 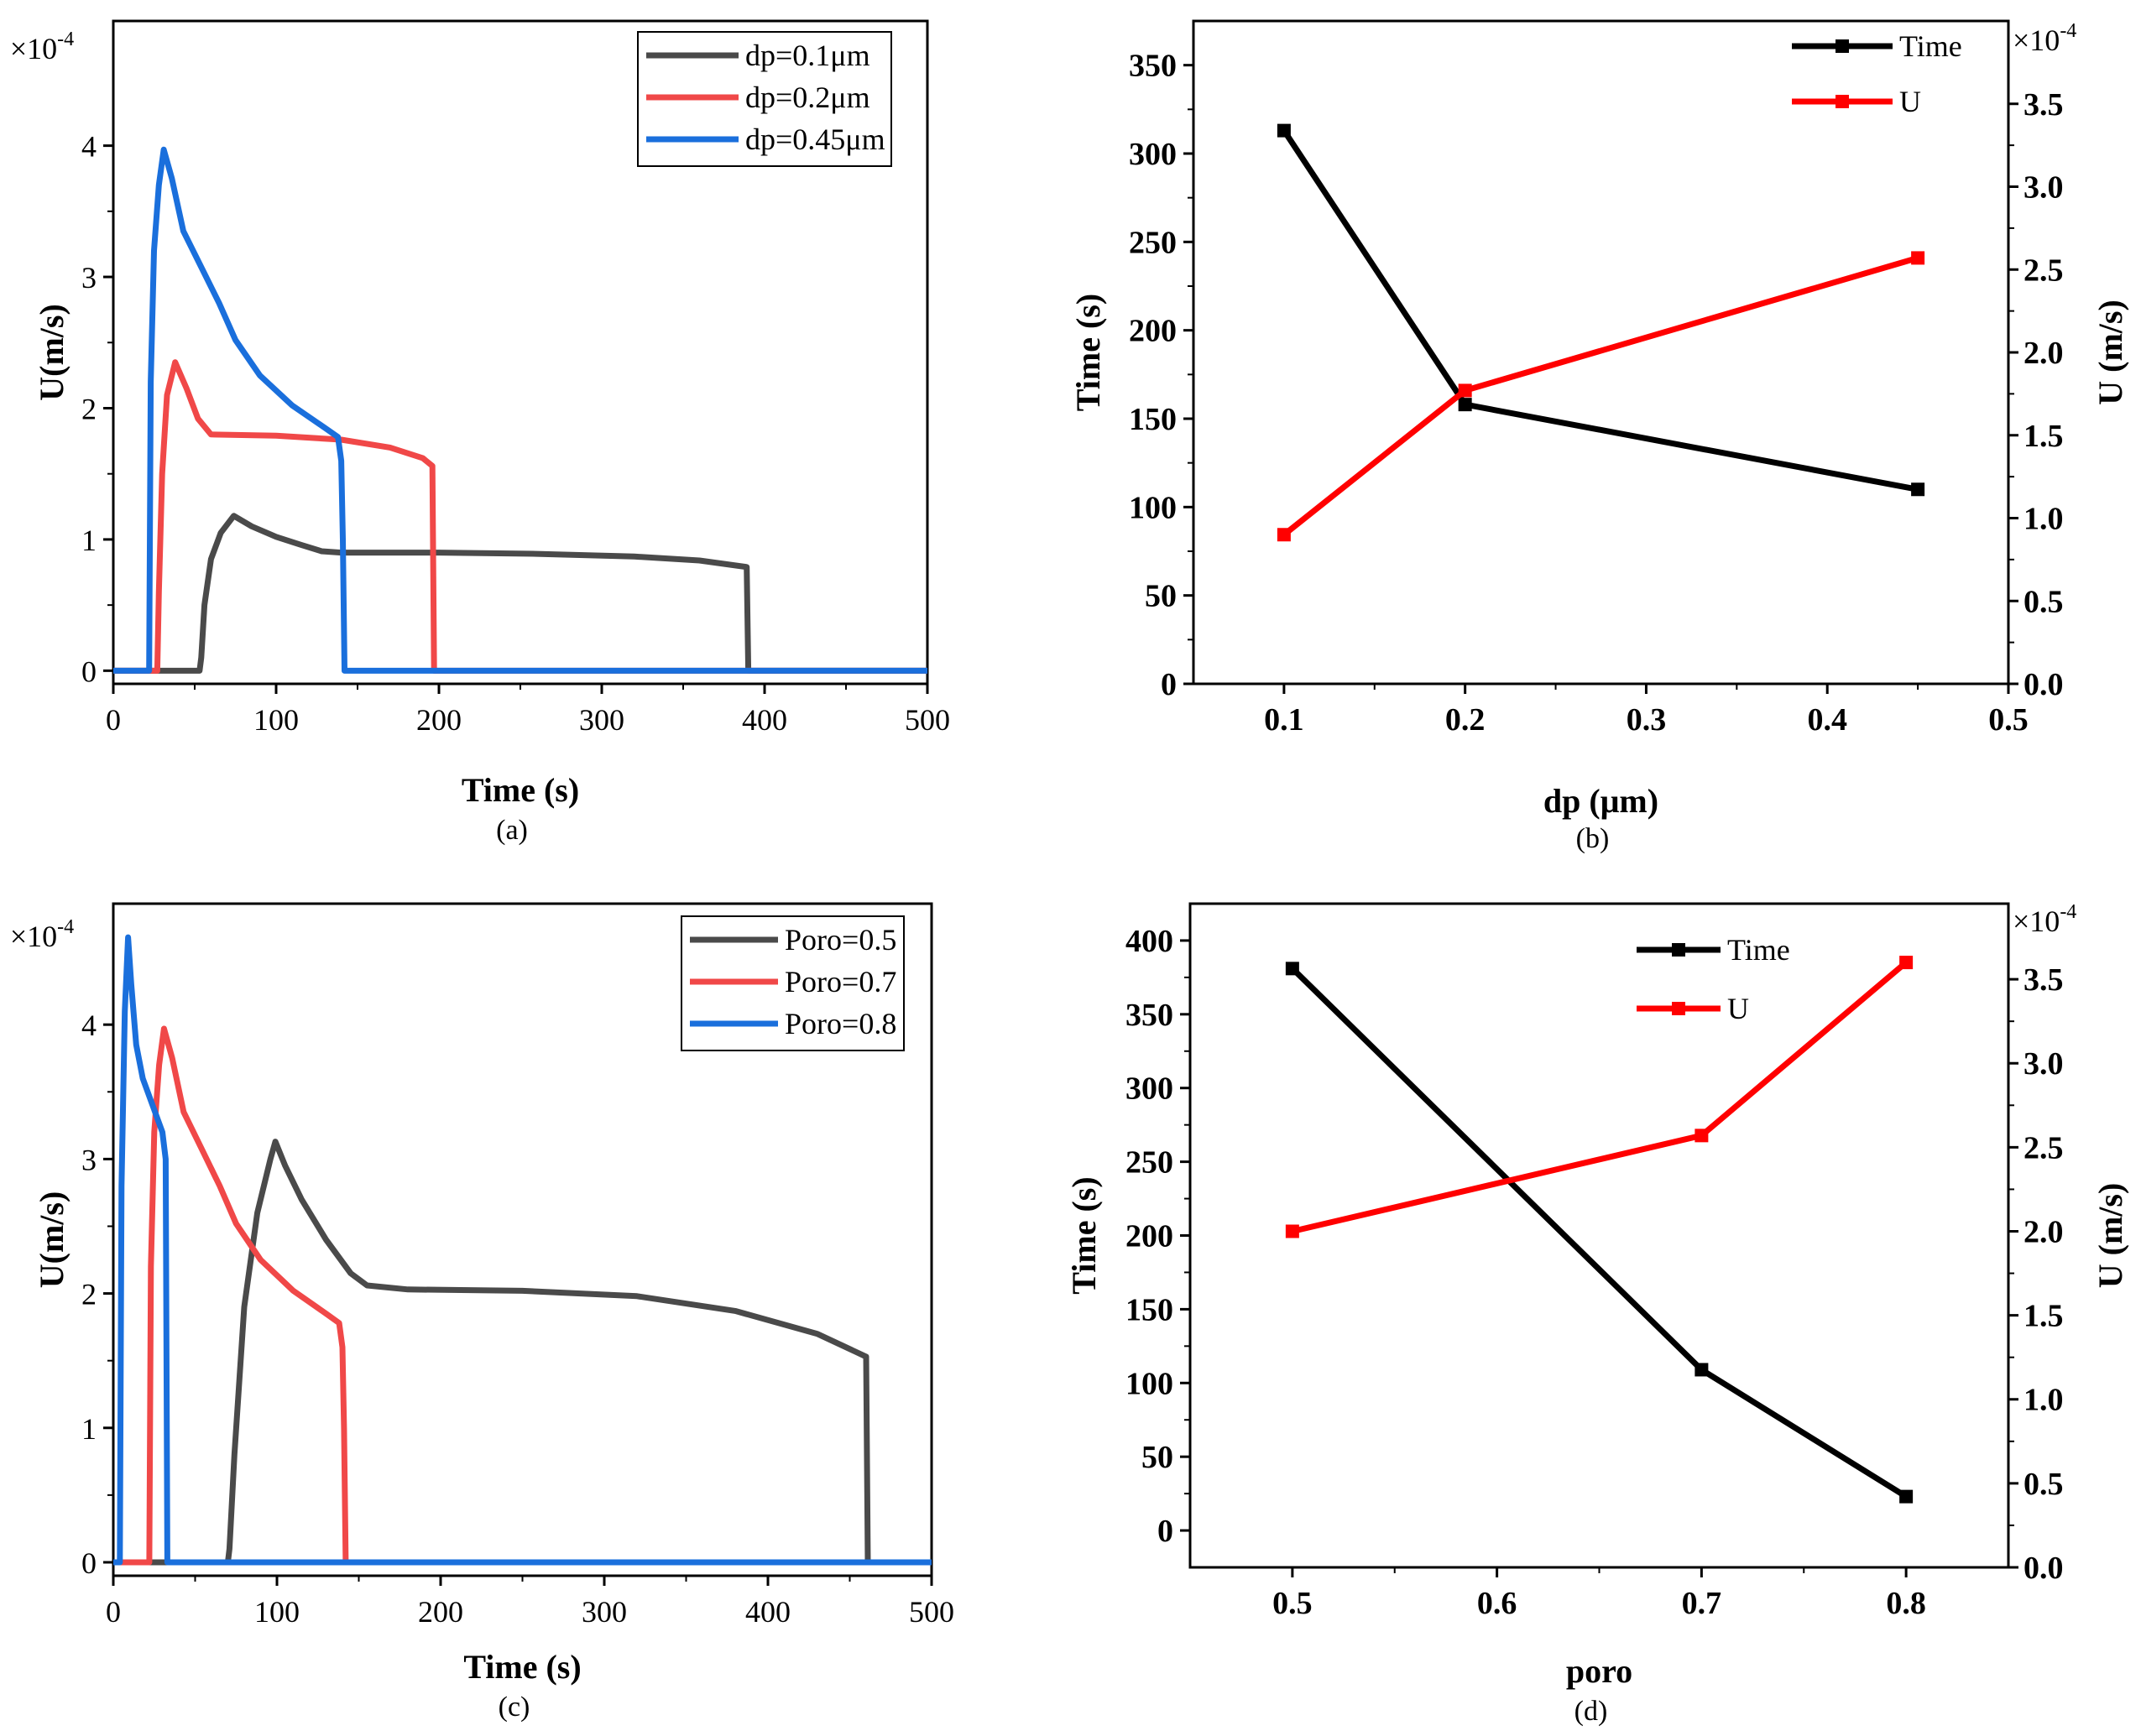 What do you see at coordinates (840, 940) in the screenshot?
I see `legend-label: Poro=0.5` at bounding box center [840, 940].